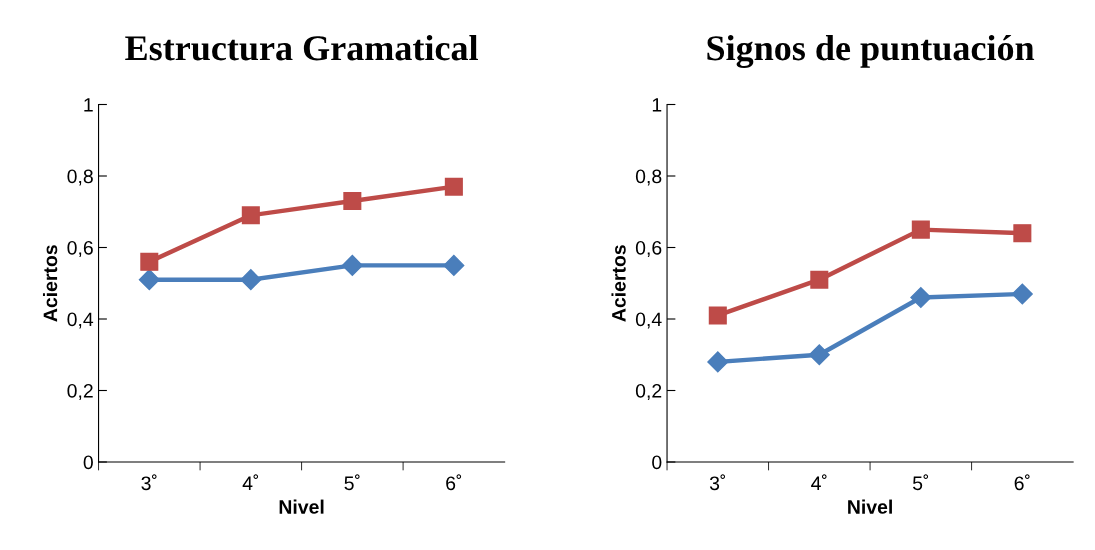 The height and width of the screenshot is (550, 1095). I want to click on chart-title: Signos de puntuación, so click(871, 51).